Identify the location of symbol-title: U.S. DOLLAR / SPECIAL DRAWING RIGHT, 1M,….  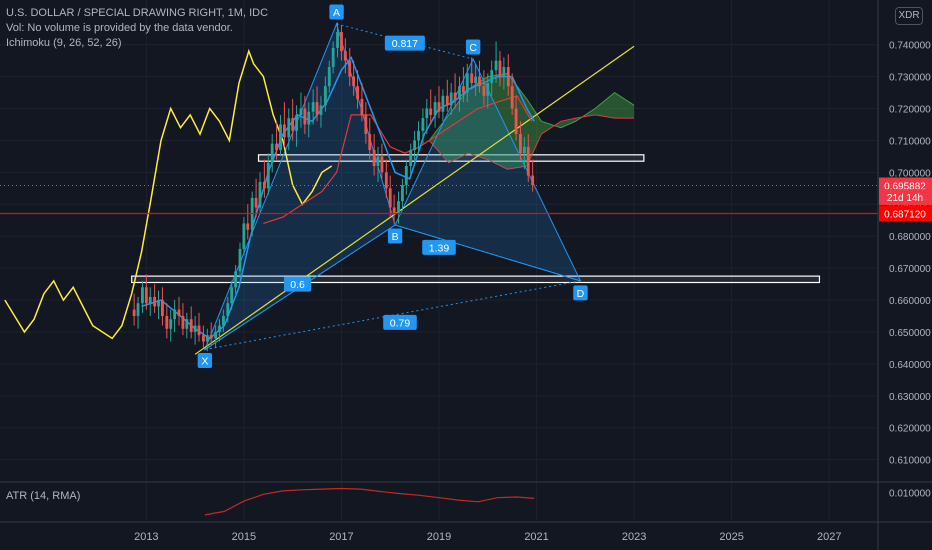
(137, 13).